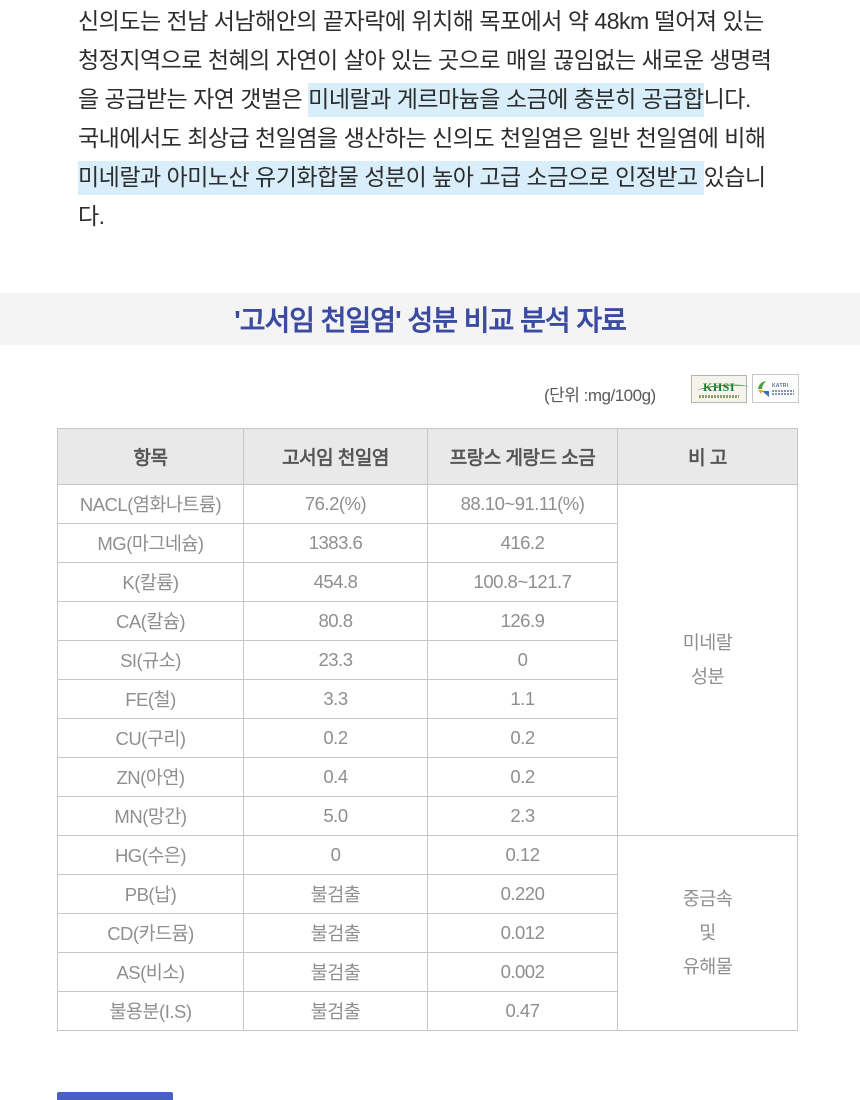 The height and width of the screenshot is (1100, 860). What do you see at coordinates (723, 388) in the screenshot?
I see `khsi-logo-text: KHSI` at bounding box center [723, 388].